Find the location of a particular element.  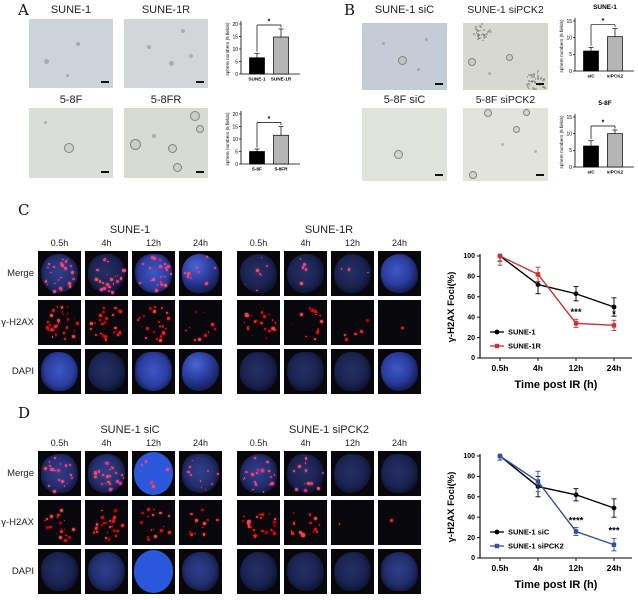

group-title-sune1-sipck2: SUNE-1 siPCK2 is located at coordinates (329, 430).